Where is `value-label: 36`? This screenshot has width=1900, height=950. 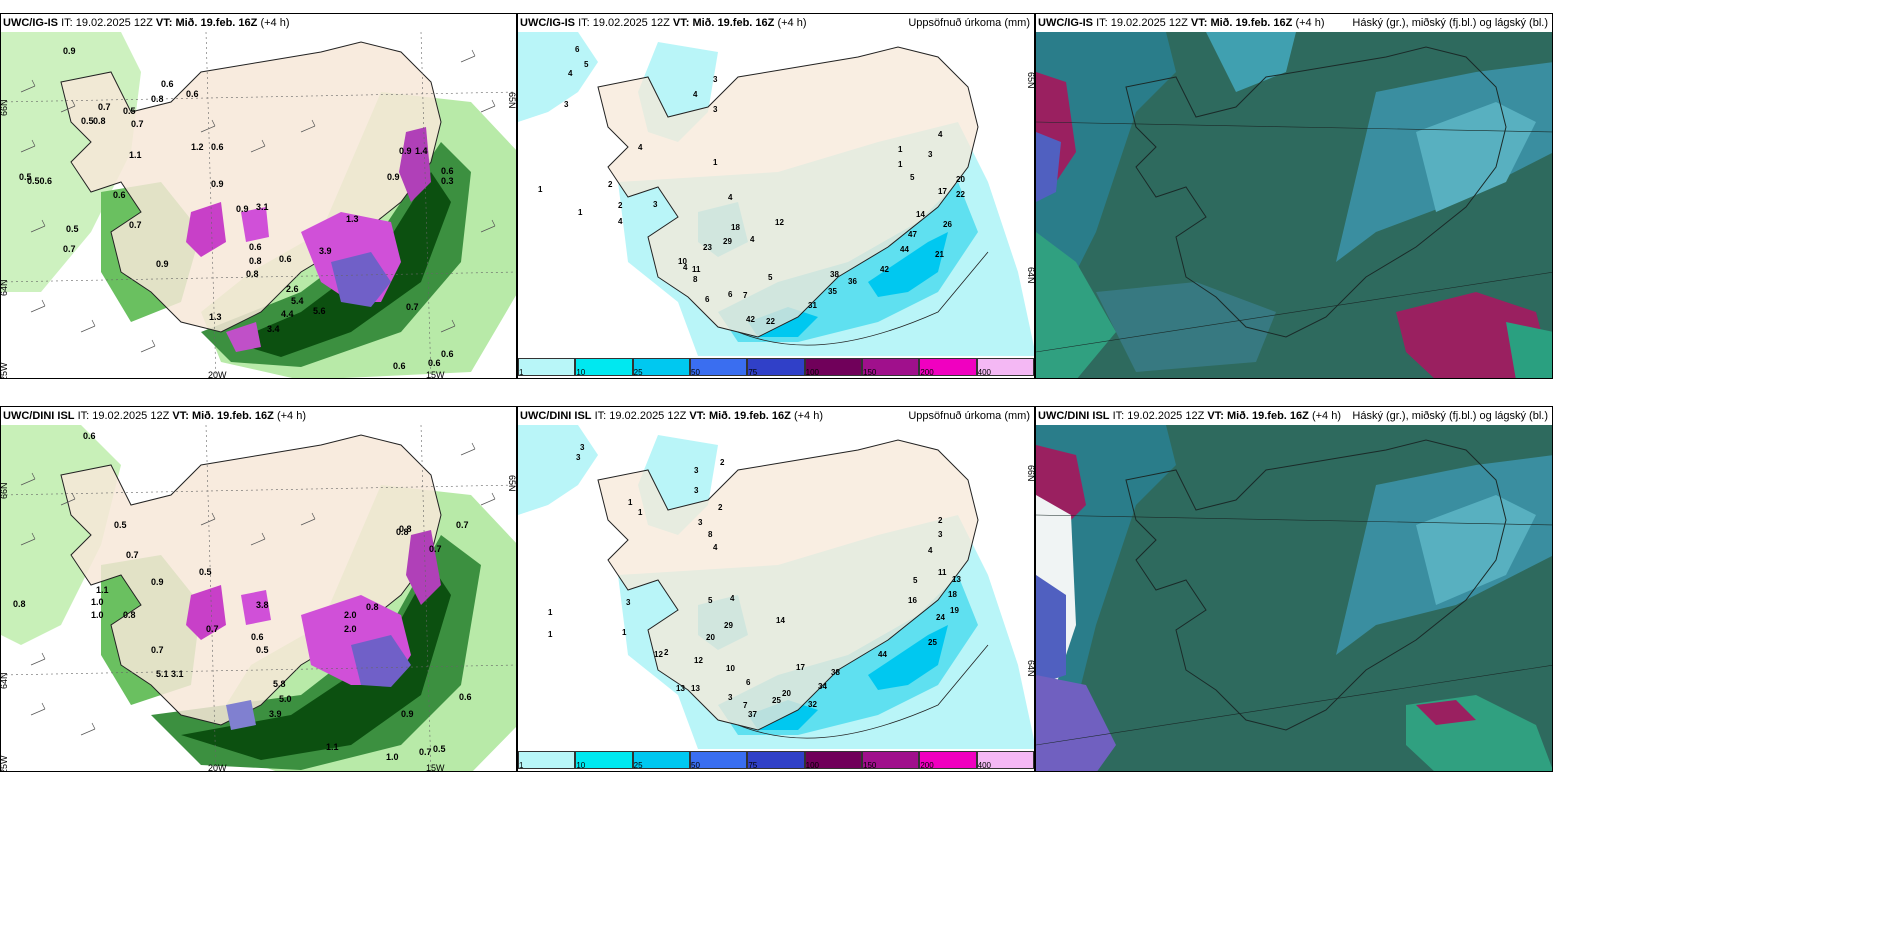
value-label: 36 is located at coordinates (852, 281).